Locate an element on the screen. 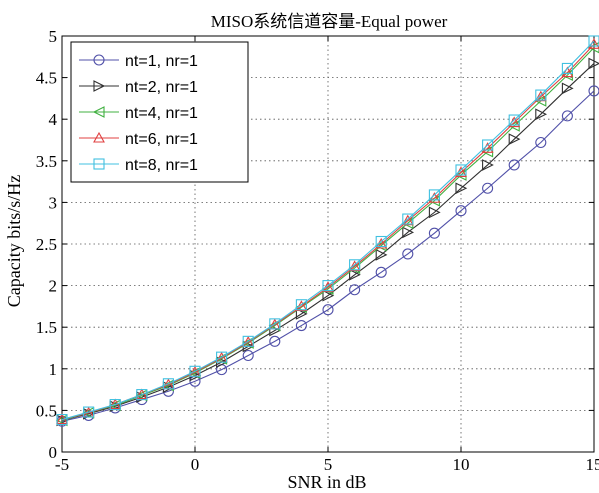 The image size is (599, 493). legend-entry: nt=4, nr=1 is located at coordinates (138, 113).